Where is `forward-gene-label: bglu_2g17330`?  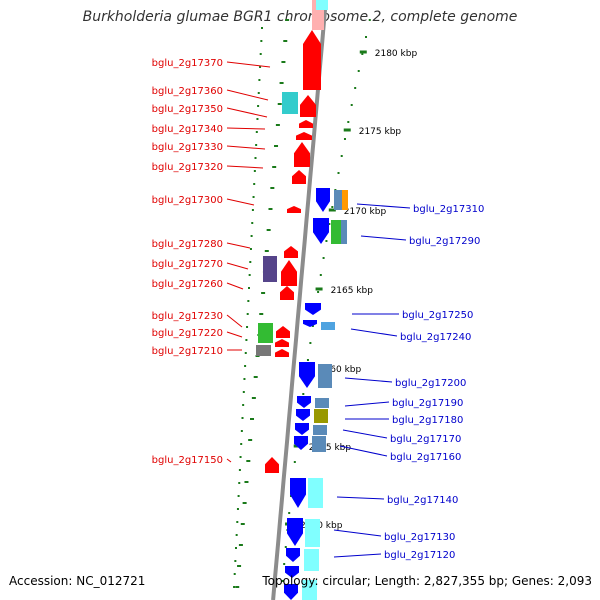
forward-gene-label: bglu_2g17330 is located at coordinates (187, 147).